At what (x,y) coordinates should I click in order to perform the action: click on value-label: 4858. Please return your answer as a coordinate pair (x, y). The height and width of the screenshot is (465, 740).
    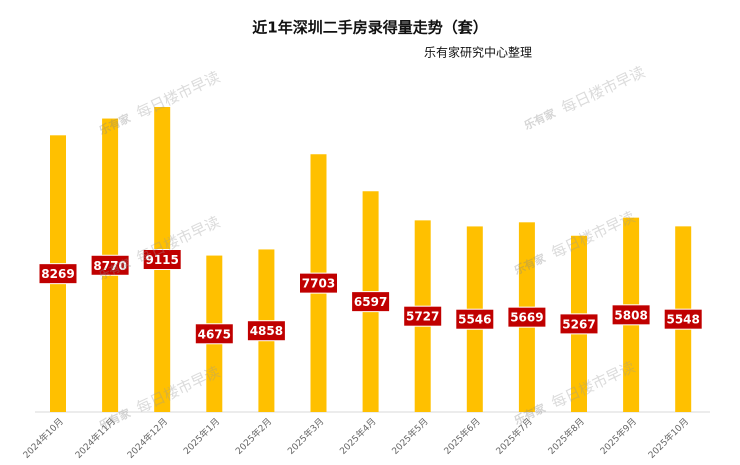
    Looking at the image, I should click on (266, 331).